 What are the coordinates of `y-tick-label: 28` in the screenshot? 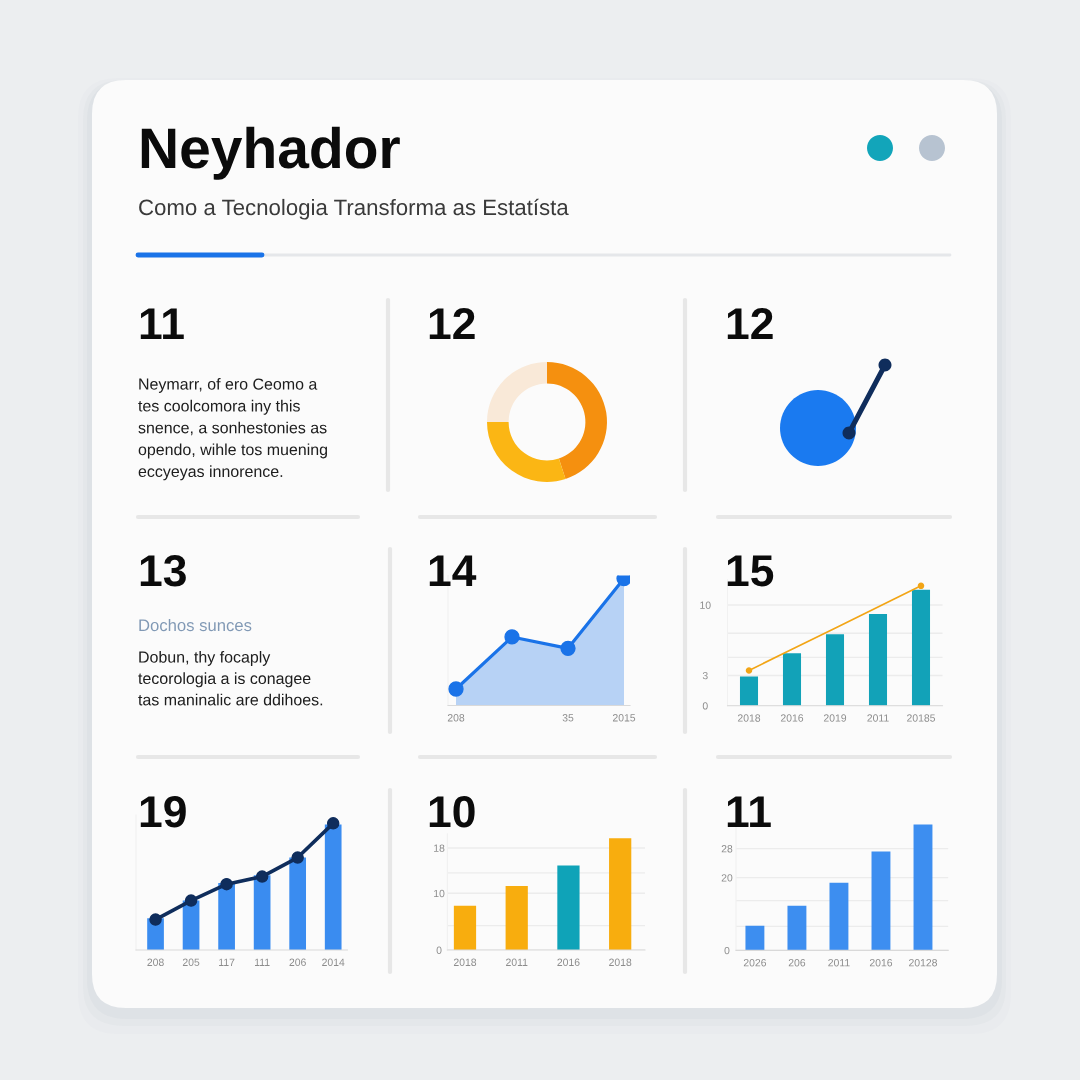 It's located at (727, 849).